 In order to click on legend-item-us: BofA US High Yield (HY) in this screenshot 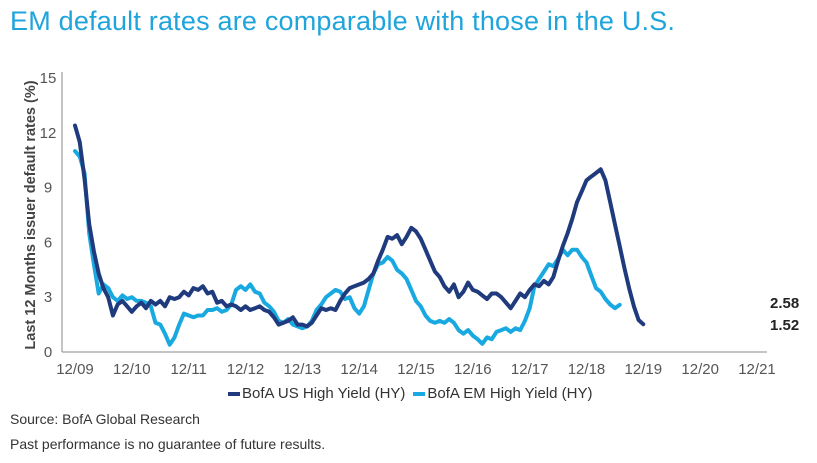, I will do `click(316, 393)`.